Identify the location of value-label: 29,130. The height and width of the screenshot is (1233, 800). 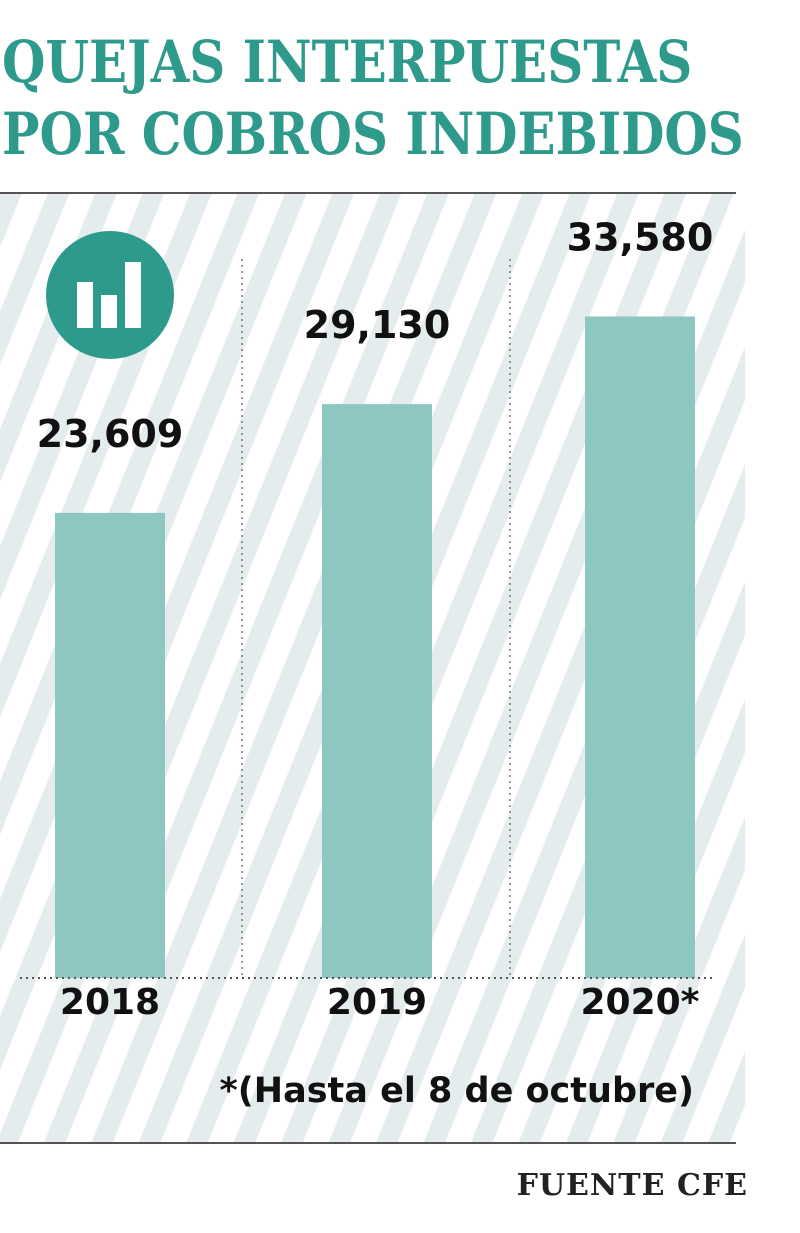
(377, 325).